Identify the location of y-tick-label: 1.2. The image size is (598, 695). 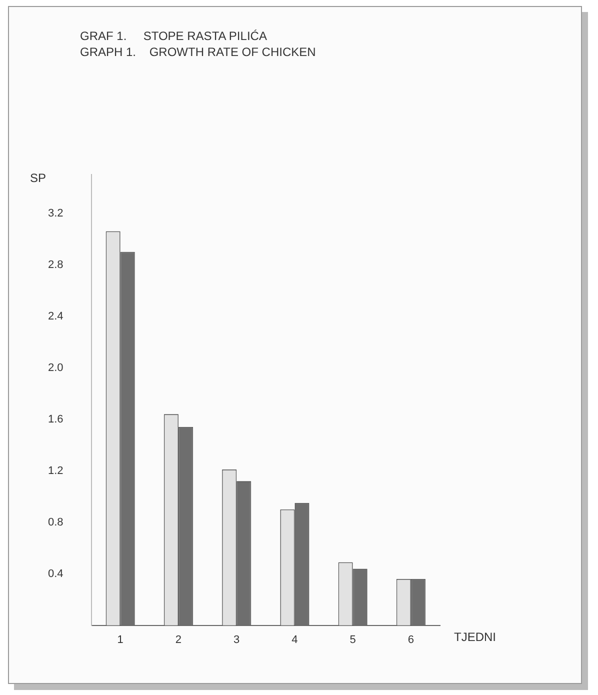
(56, 470).